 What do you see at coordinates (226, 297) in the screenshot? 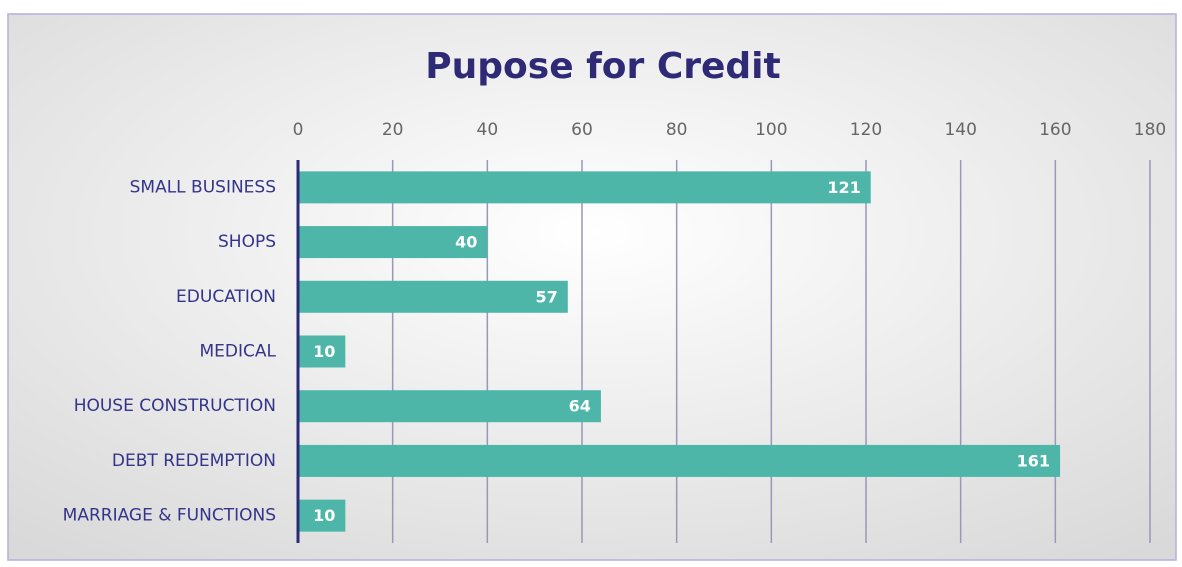
I see `y-tick-label: EDUCATION` at bounding box center [226, 297].